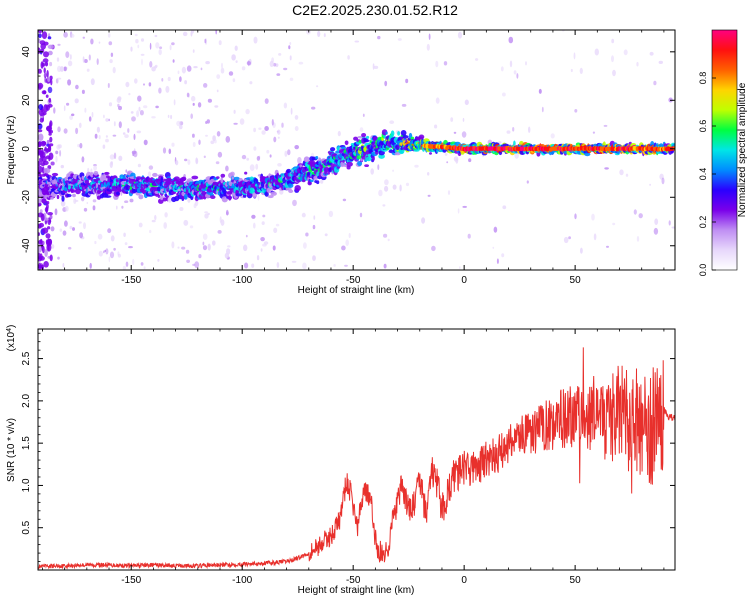 The image size is (750, 600). What do you see at coordinates (26, 400) in the screenshot?
I see `snr-y-tick-label: 2.0` at bounding box center [26, 400].